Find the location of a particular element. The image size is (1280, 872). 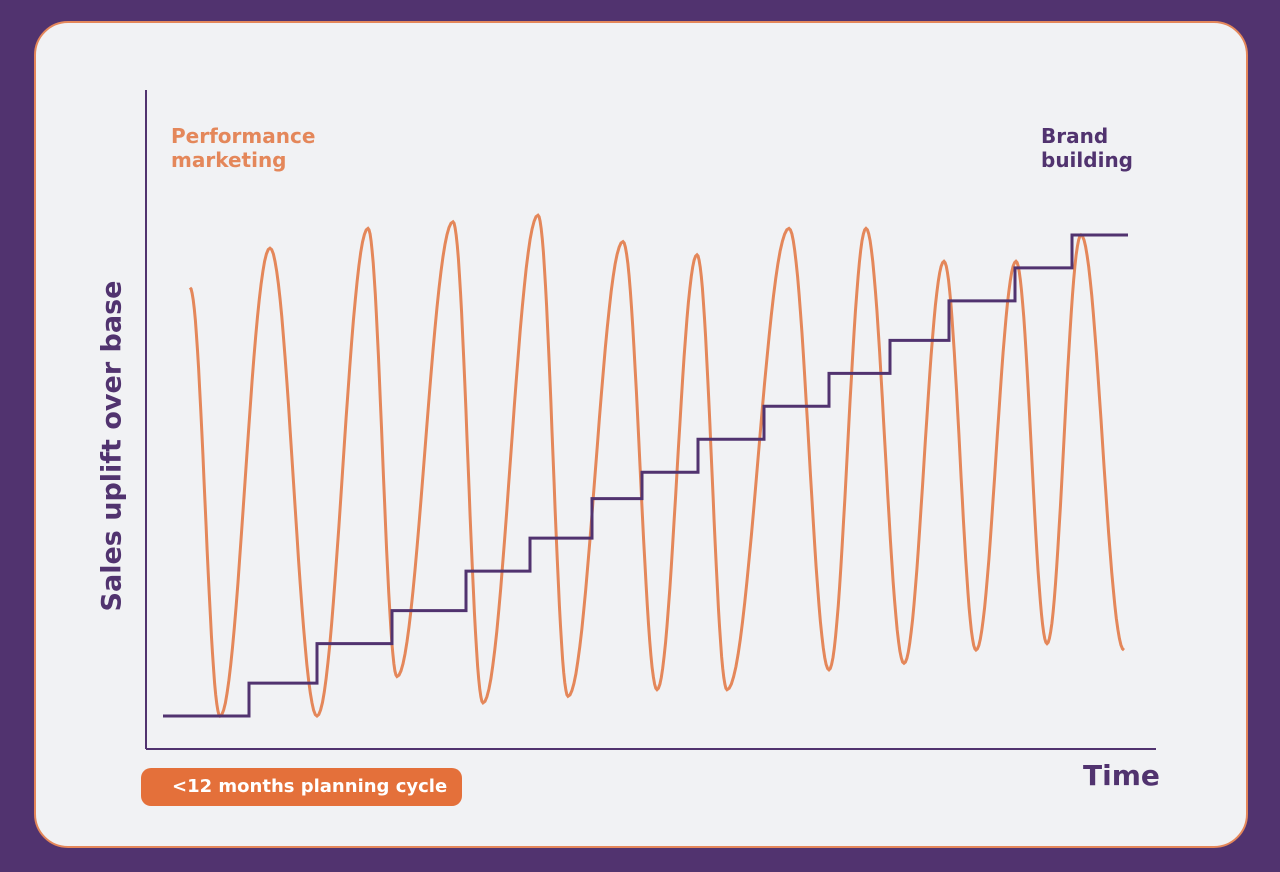

performance-marketing-label: Performance marketing is located at coordinates (243, 148).